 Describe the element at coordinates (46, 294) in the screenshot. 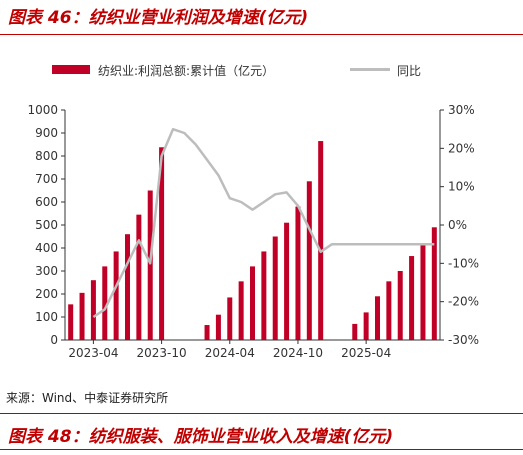

I see `y-left-tick-label: 200` at that location.